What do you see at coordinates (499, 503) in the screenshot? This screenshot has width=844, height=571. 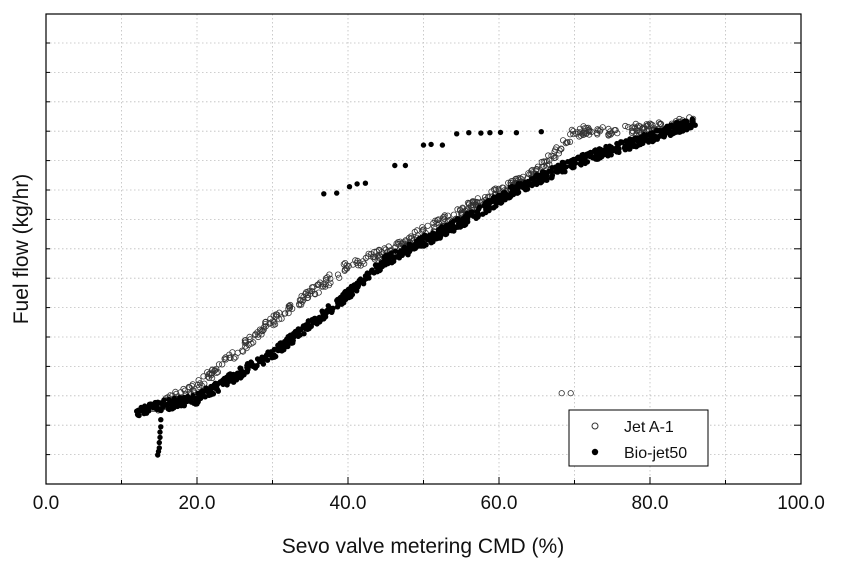 I see `x-tick-label: 60.0` at bounding box center [499, 503].